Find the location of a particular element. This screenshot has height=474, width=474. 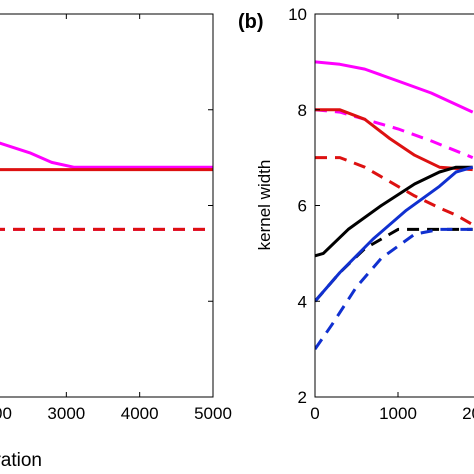

y-axis-label: kernel width is located at coordinates (264, 205).